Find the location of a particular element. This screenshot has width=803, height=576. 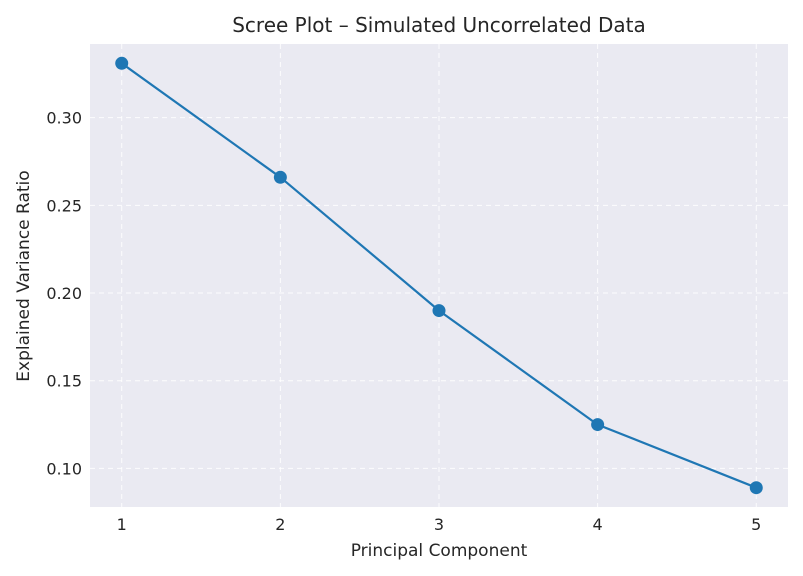

x-tick-label: 3 is located at coordinates (439, 524).